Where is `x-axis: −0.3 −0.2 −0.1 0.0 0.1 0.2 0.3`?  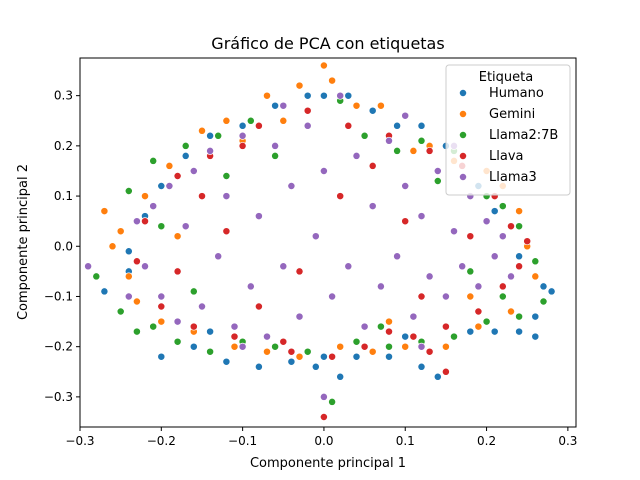 x-axis: −0.3 −0.2 −0.1 0.0 0.1 0.2 0.3 is located at coordinates (321, 437).